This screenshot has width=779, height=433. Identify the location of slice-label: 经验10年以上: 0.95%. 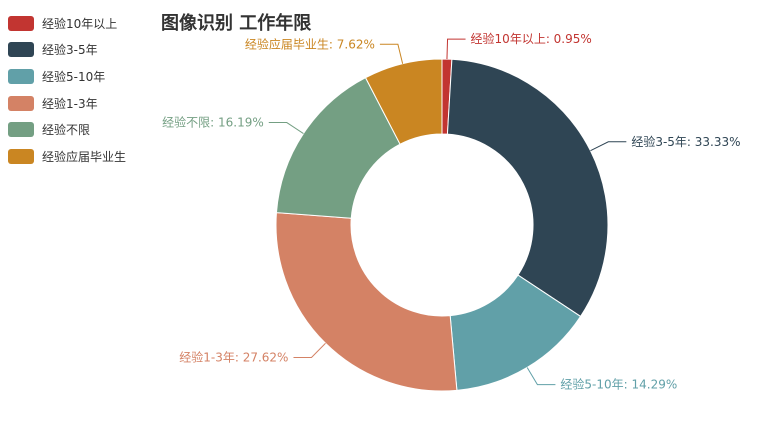
(531, 38).